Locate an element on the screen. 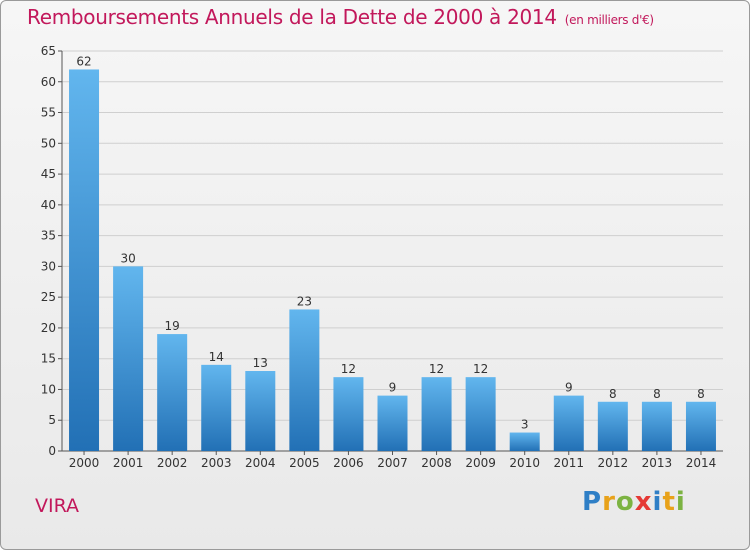 The height and width of the screenshot is (550, 750). logo-letter: x is located at coordinates (643, 502).